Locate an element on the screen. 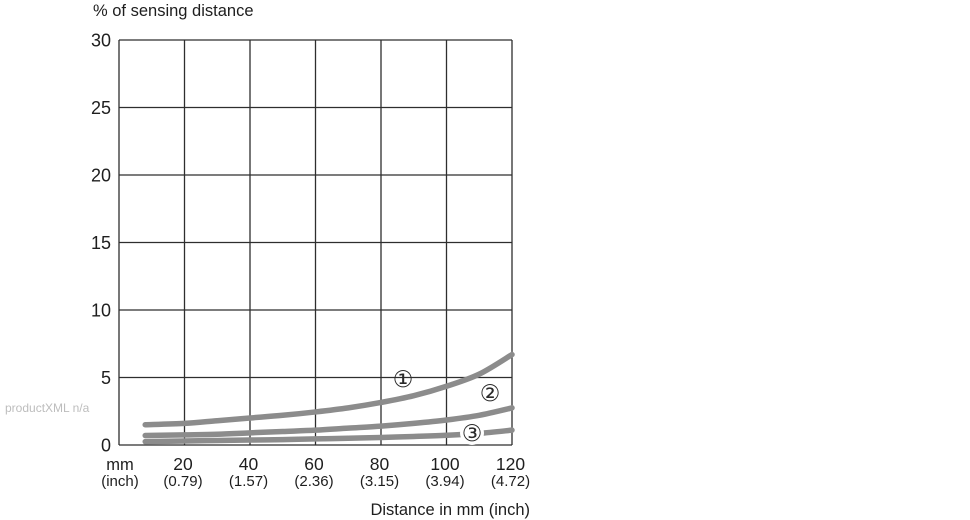 The height and width of the screenshot is (520, 970). y-tick-label: 15 is located at coordinates (101, 243).